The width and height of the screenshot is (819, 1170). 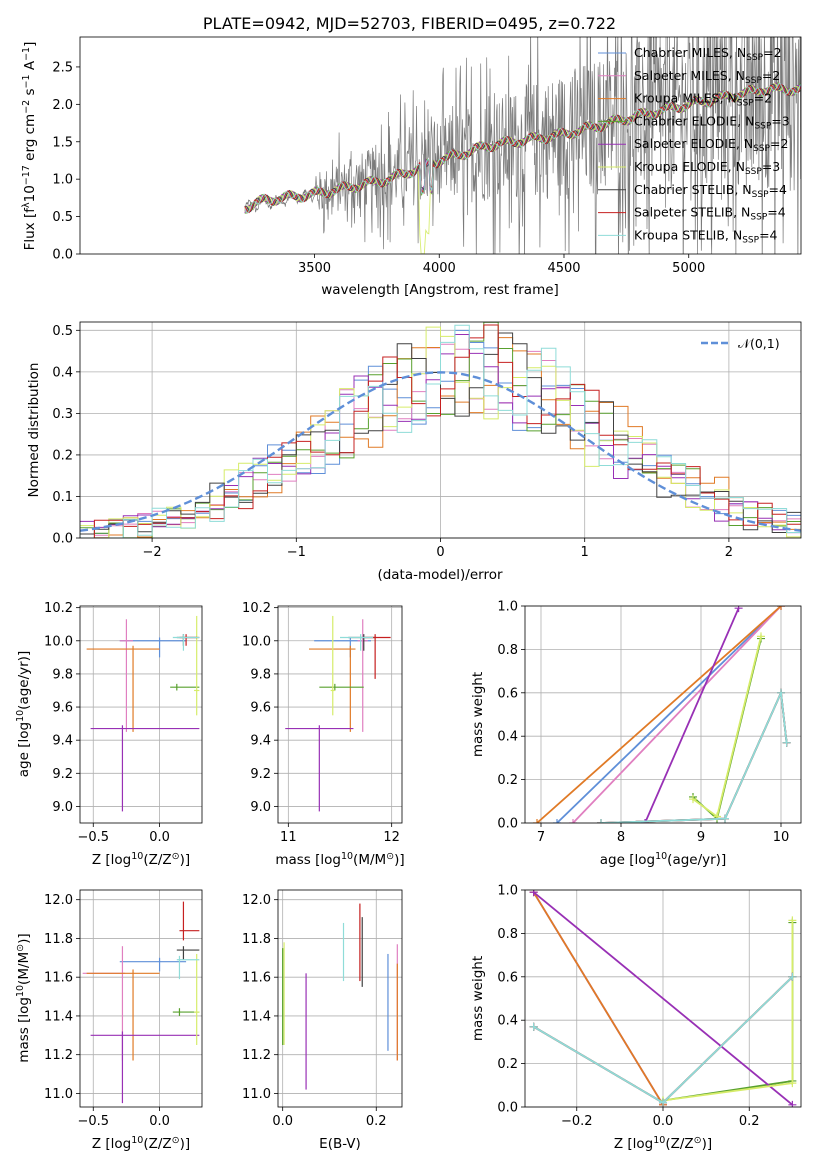 What do you see at coordinates (706, 236) in the screenshot?
I see `legend-entry-kroupa_stelib: Kroupa STELIB, NSSP=4` at bounding box center [706, 236].